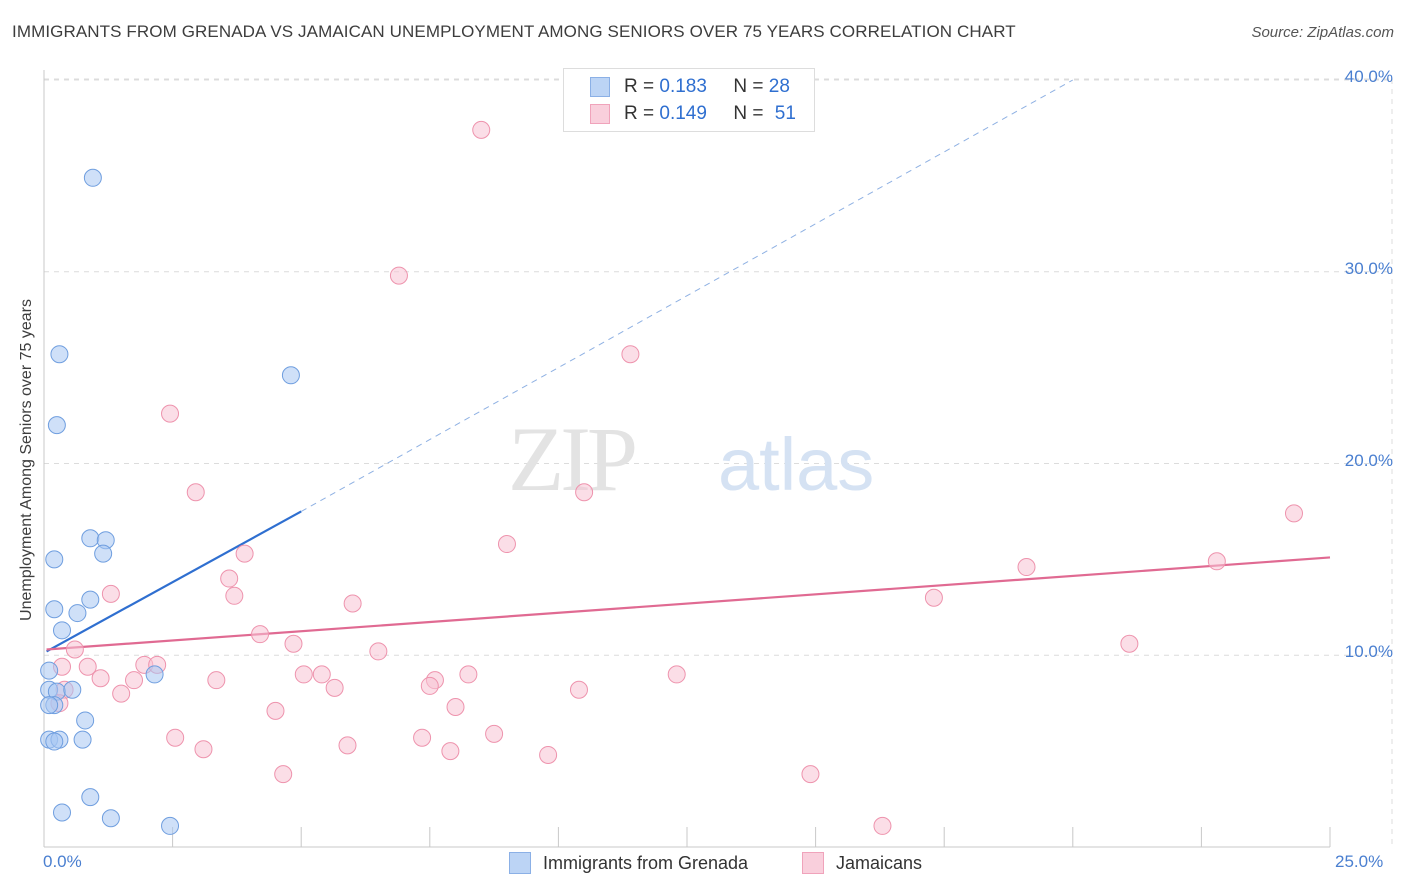  What do you see at coordinates (628, 863) in the screenshot?
I see `bottom-legend-grenada: Immigrants from Grenada` at bounding box center [628, 863].